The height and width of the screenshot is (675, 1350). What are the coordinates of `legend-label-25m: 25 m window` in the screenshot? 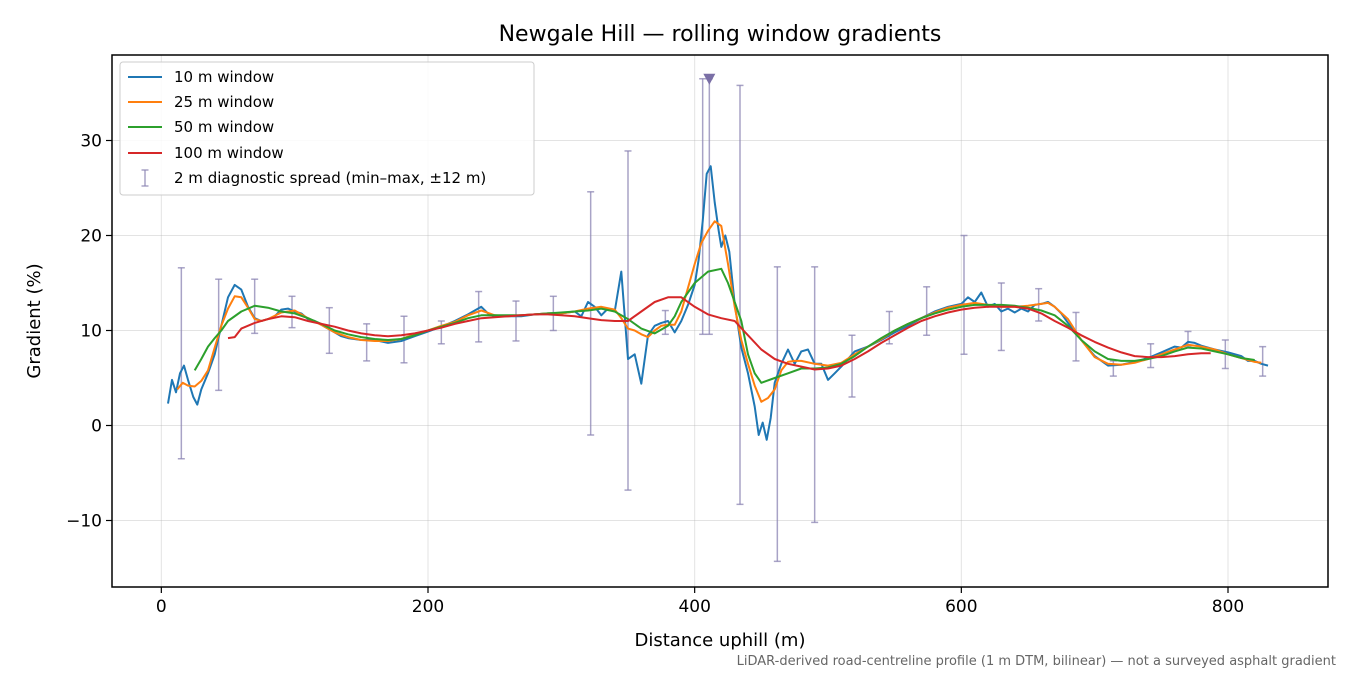 It's located at (224, 102).